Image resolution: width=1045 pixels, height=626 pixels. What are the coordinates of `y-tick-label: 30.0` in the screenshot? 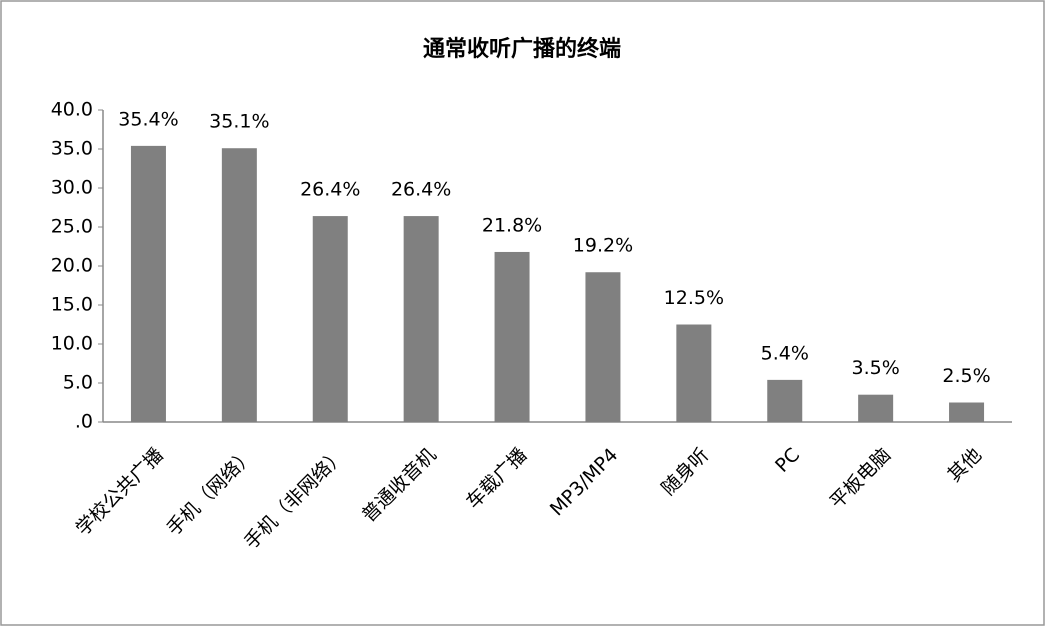 It's located at (72, 188).